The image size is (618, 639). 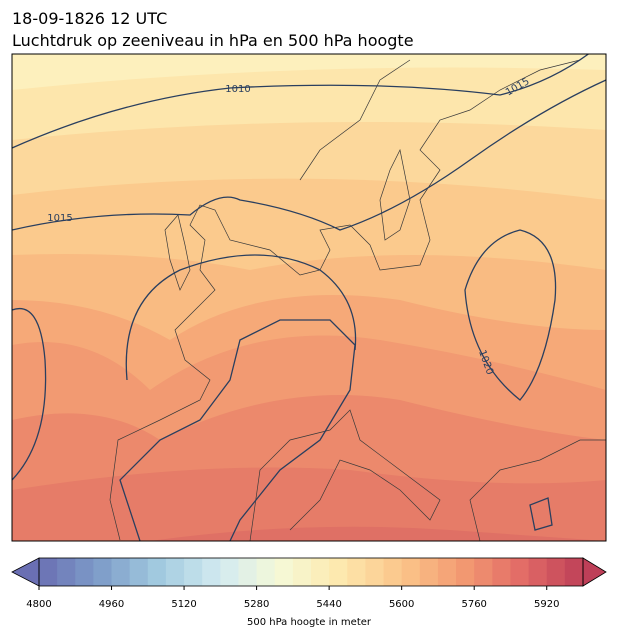 I want to click on tick-label: 4800, so click(x=38, y=604).